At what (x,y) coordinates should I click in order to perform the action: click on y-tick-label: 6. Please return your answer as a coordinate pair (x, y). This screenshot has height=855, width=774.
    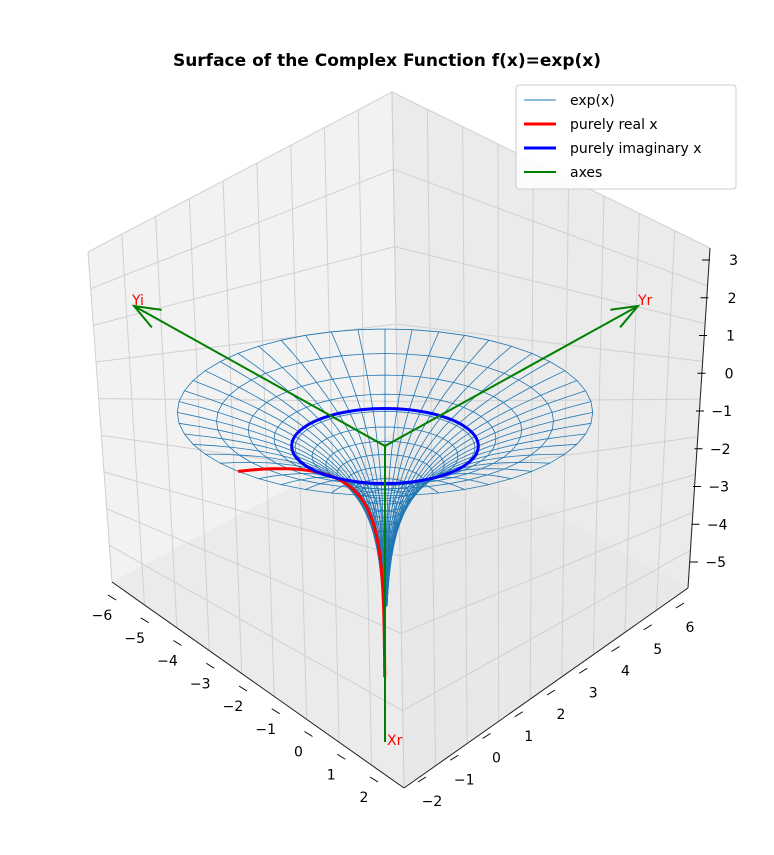
    Looking at the image, I should click on (690, 628).